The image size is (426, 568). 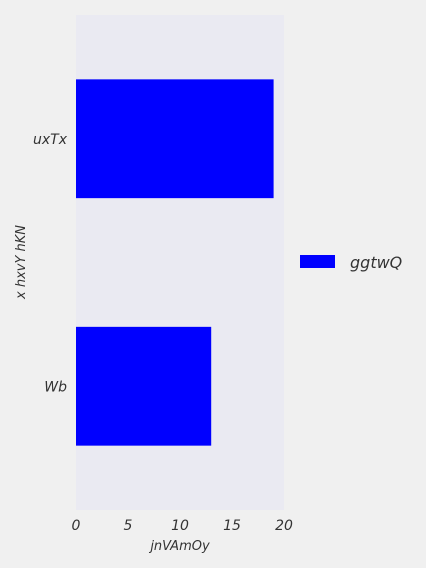 I want to click on bar-uxTx, so click(x=175, y=139).